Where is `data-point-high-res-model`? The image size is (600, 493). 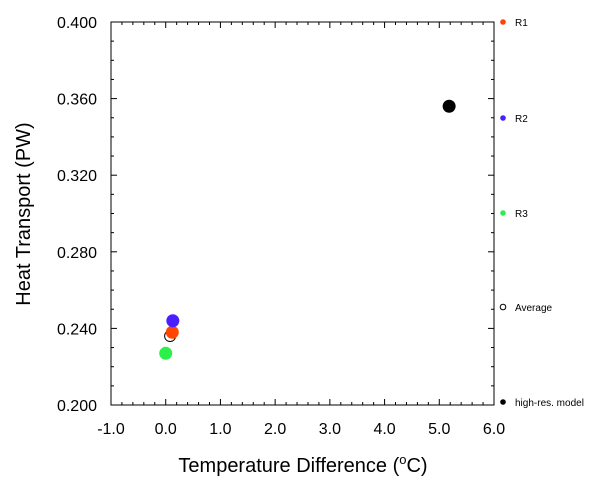 data-point-high-res-model is located at coordinates (449, 106).